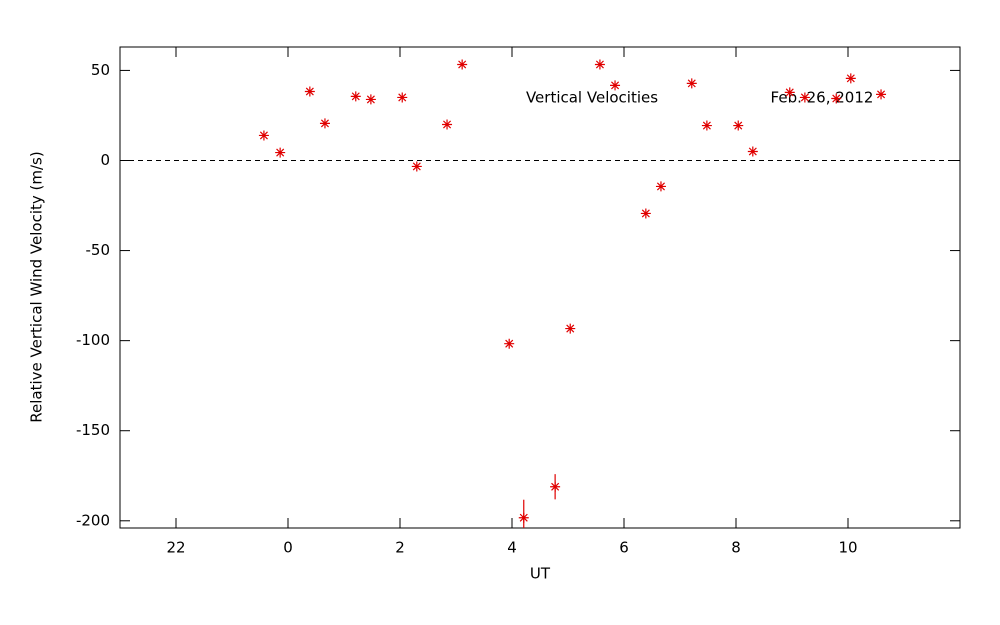 This screenshot has width=1000, height=625. What do you see at coordinates (93, 520) in the screenshot?
I see `y-tick-label: -200` at bounding box center [93, 520].